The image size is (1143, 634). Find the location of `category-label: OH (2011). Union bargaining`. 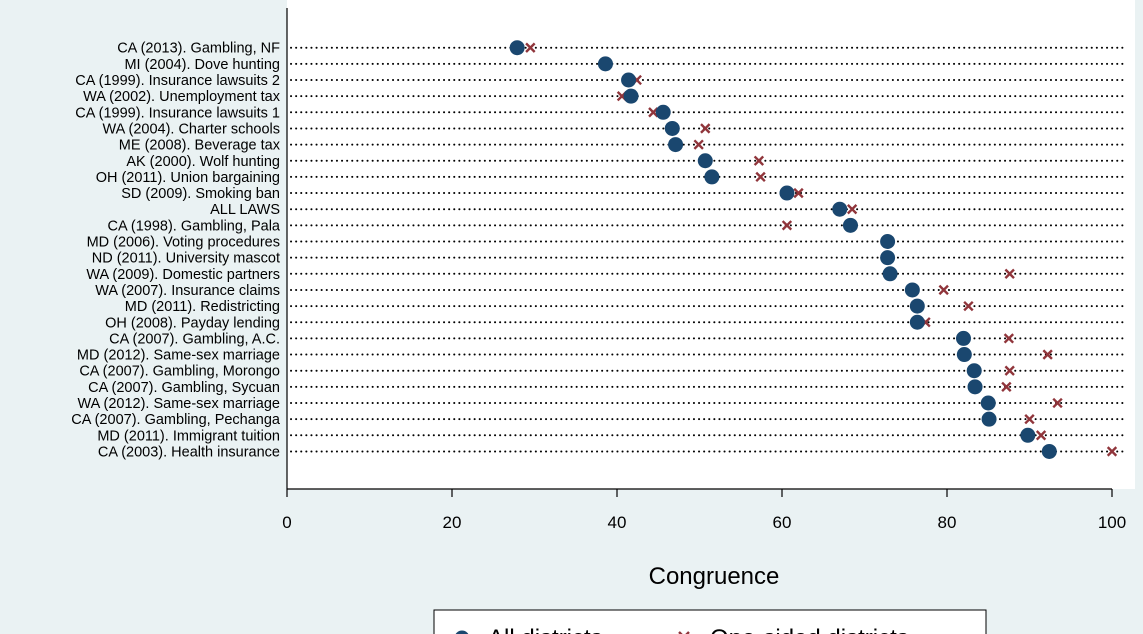

category-label: OH (2011). Union bargaining is located at coordinates (188, 178).